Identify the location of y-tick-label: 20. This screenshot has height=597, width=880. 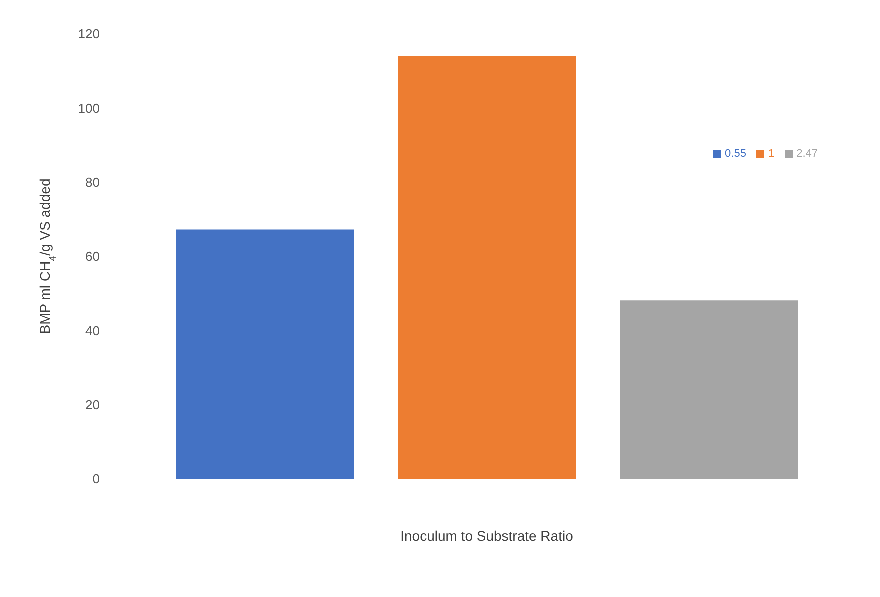
(93, 404).